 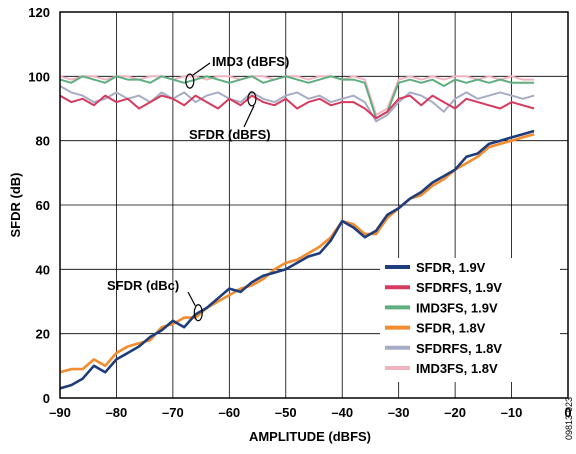 What do you see at coordinates (252, 99) in the screenshot?
I see `sfdr-dbfs-callout-ellipse` at bounding box center [252, 99].